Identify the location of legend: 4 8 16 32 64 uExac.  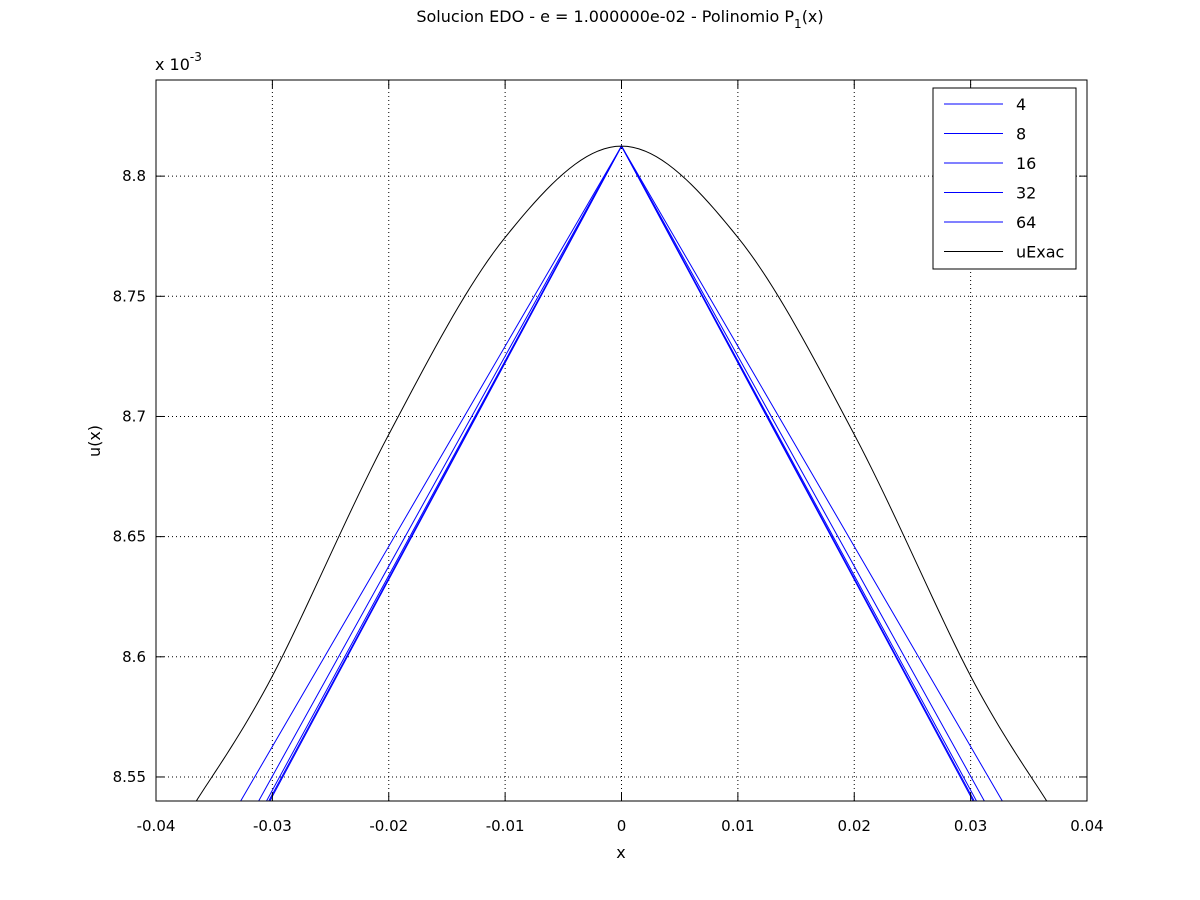
(1004, 178).